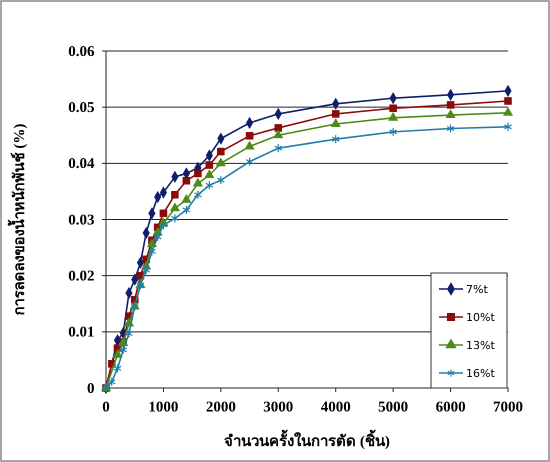 This screenshot has width=550, height=462. What do you see at coordinates (81, 52) in the screenshot?
I see `y-tick-label: 0.06` at bounding box center [81, 52].